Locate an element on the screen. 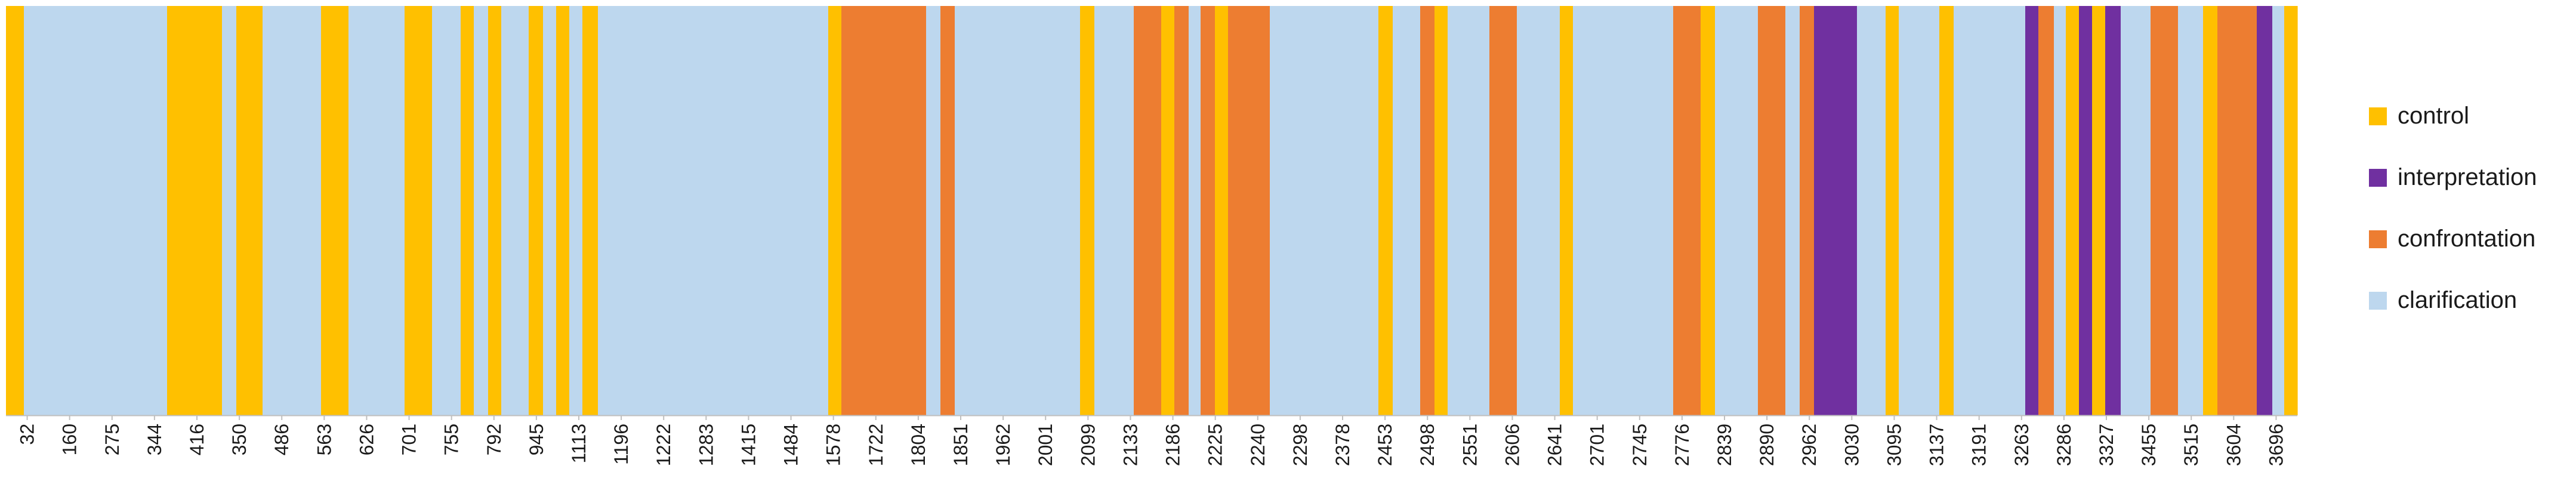 The image size is (2576, 503). legend-item-interpretation: interpretation is located at coordinates (2453, 177).